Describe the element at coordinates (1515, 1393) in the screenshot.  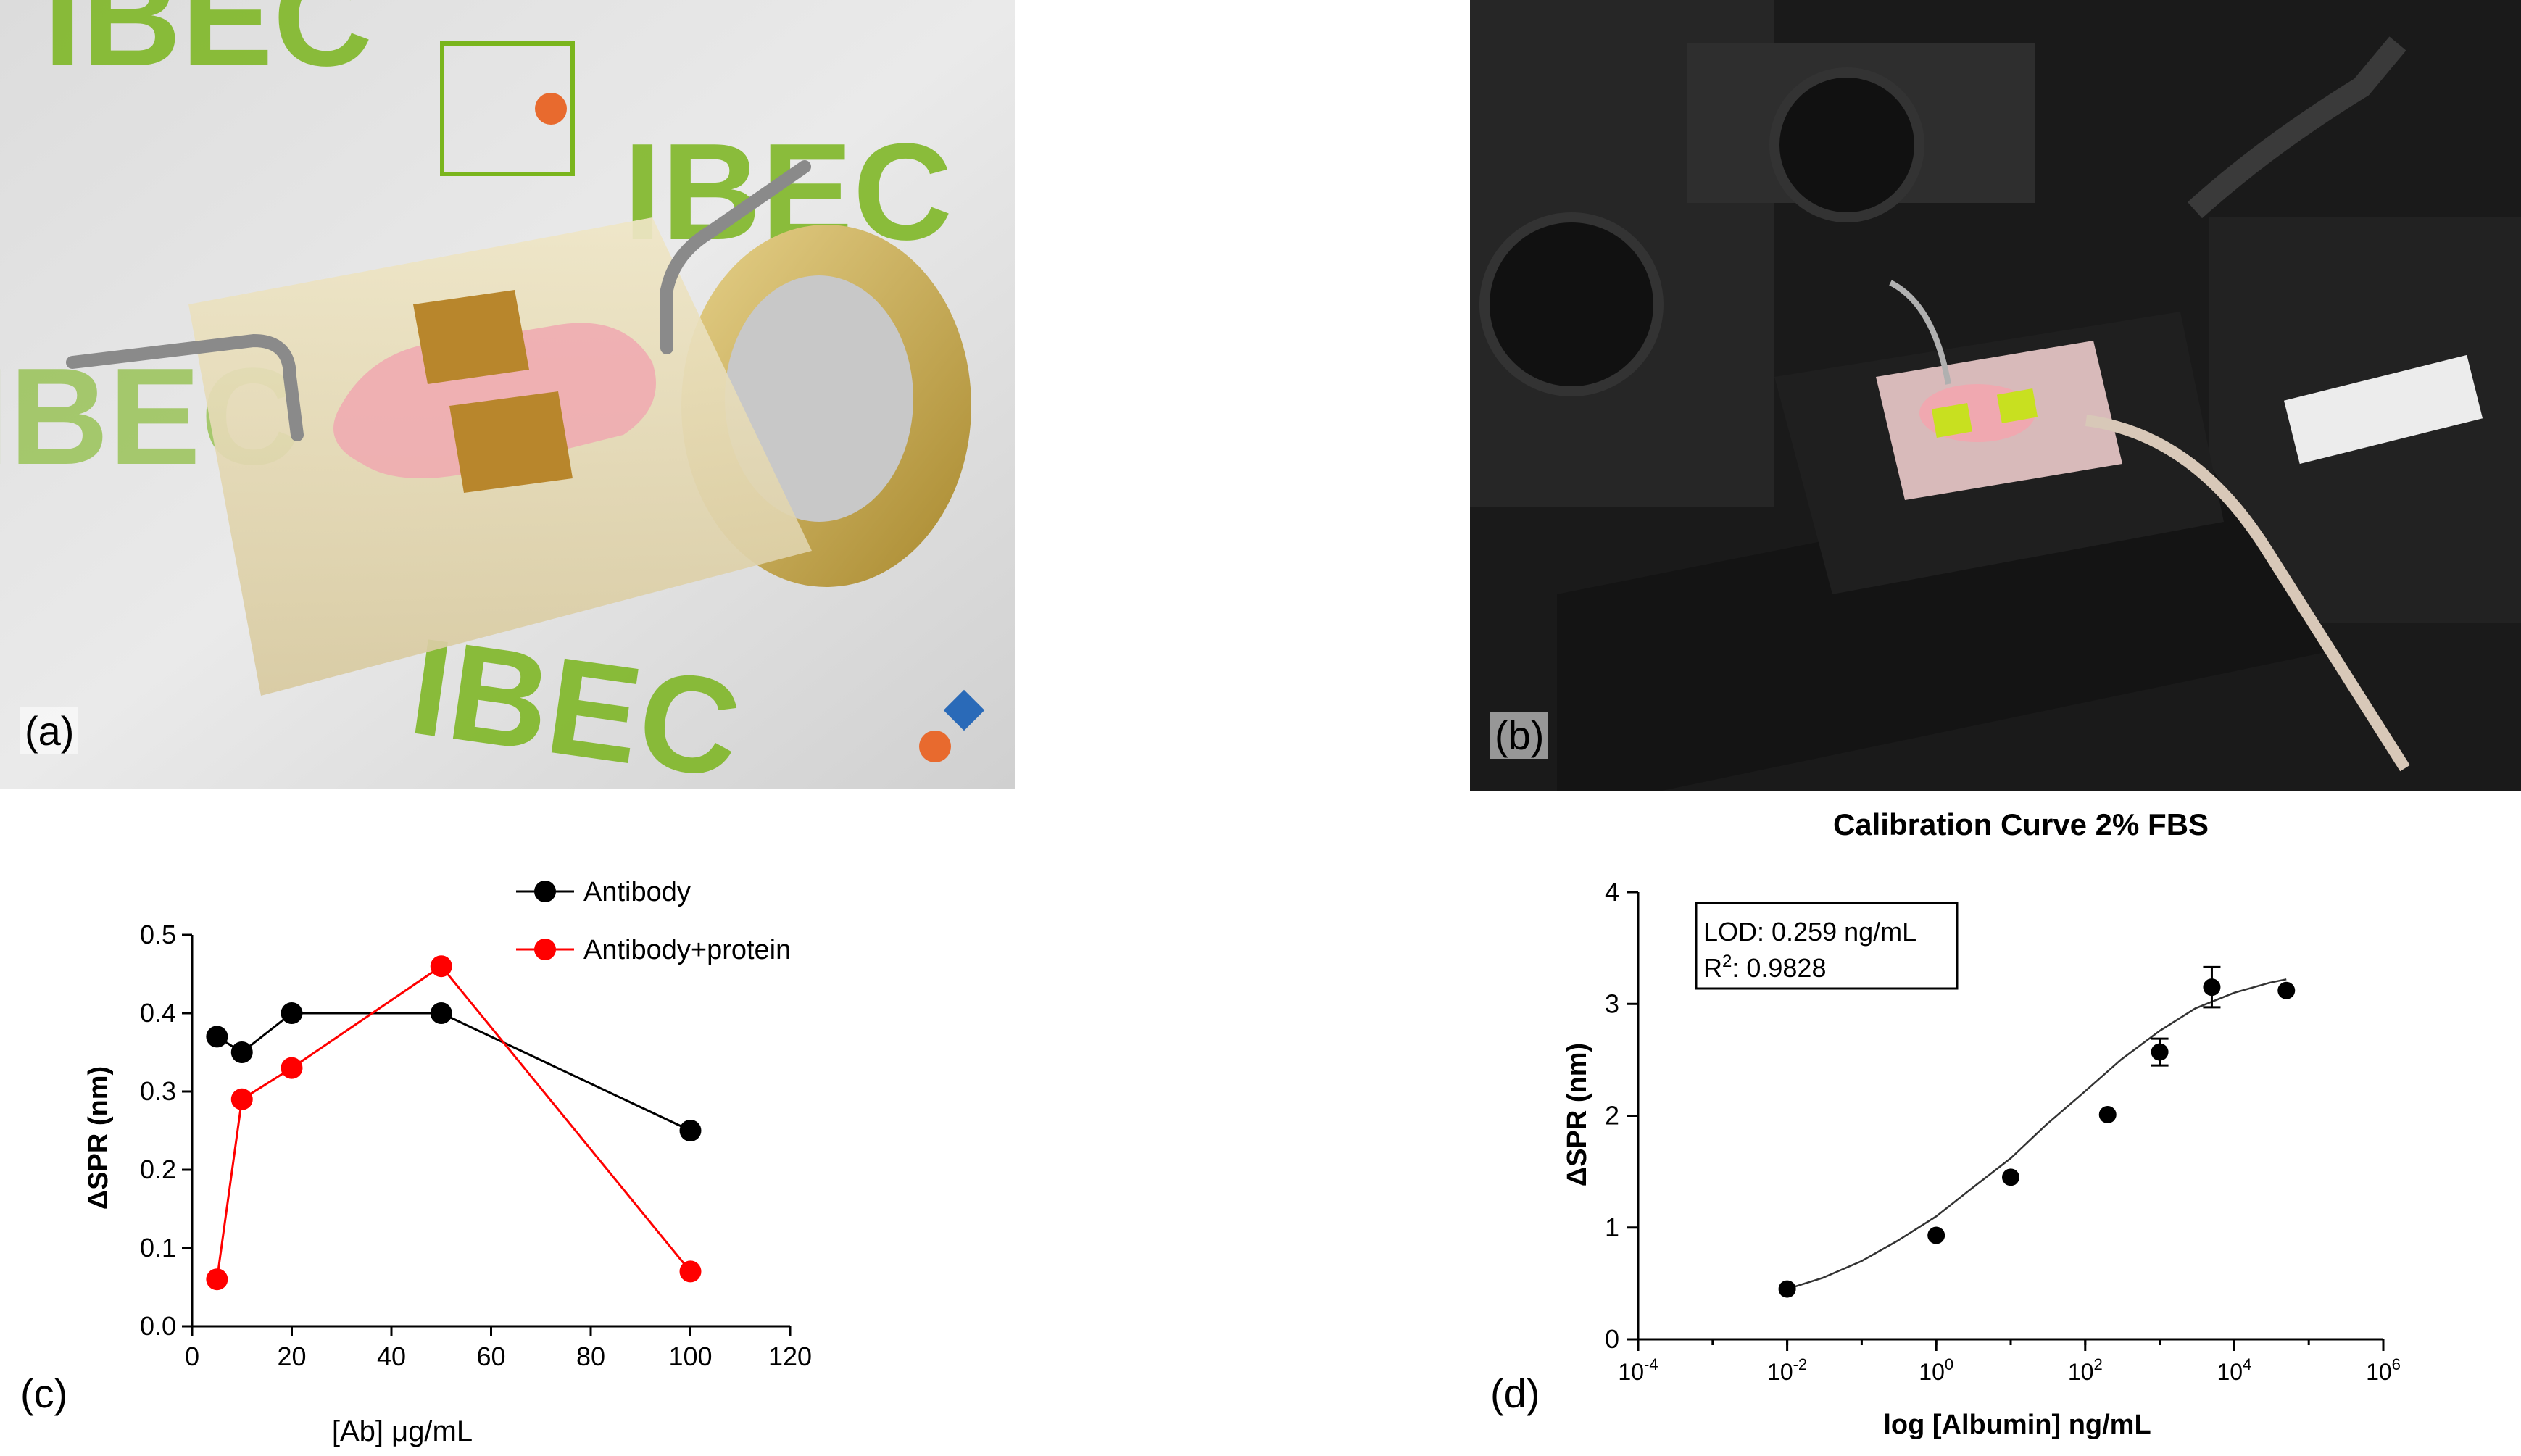
I see `panel-label-d: (d)` at that location.